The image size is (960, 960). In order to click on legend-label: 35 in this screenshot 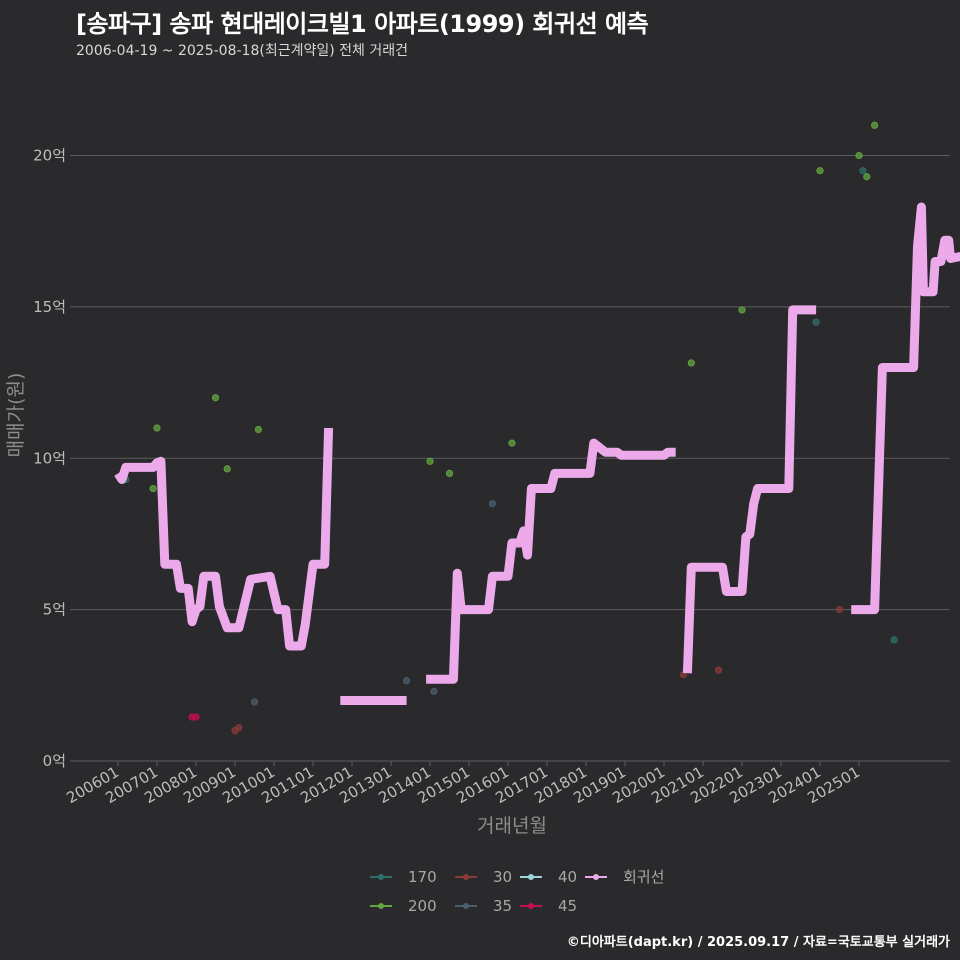, I will do `click(502, 906)`.